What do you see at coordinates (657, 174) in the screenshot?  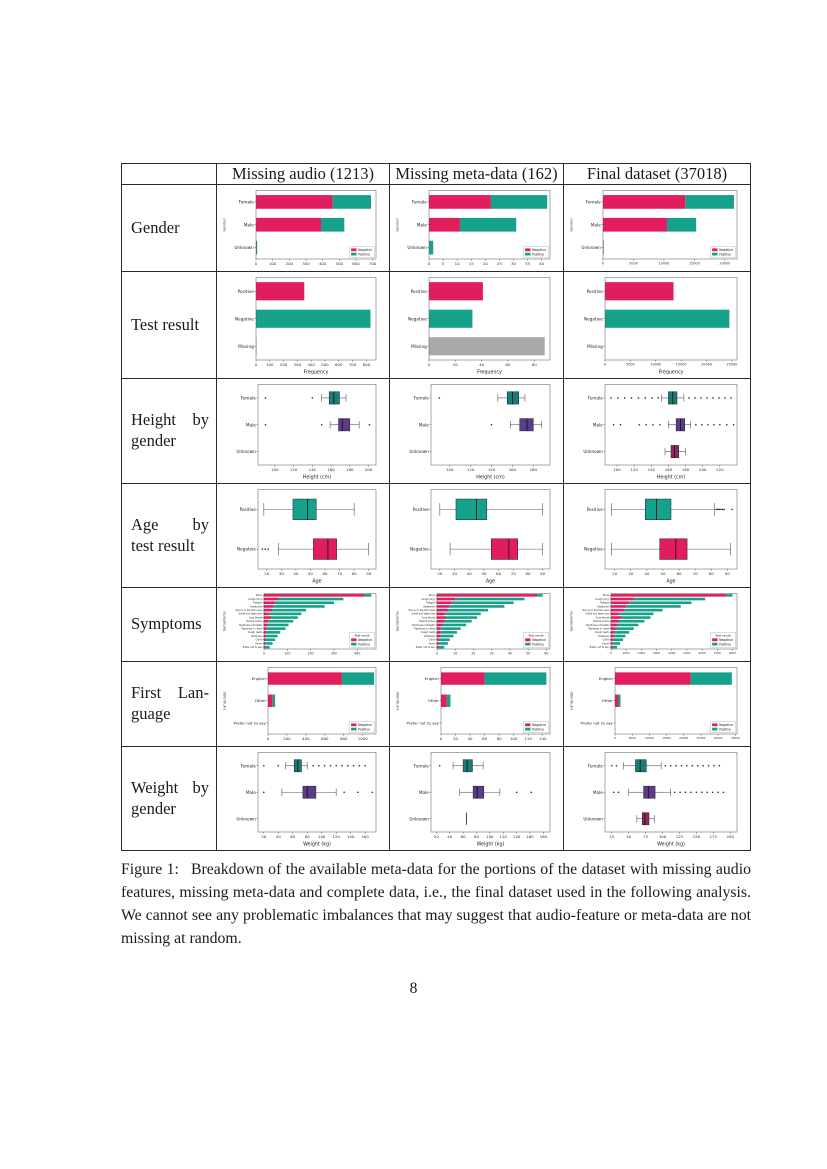 I see `col-header-final-dataset: Final dataset (37018)` at bounding box center [657, 174].